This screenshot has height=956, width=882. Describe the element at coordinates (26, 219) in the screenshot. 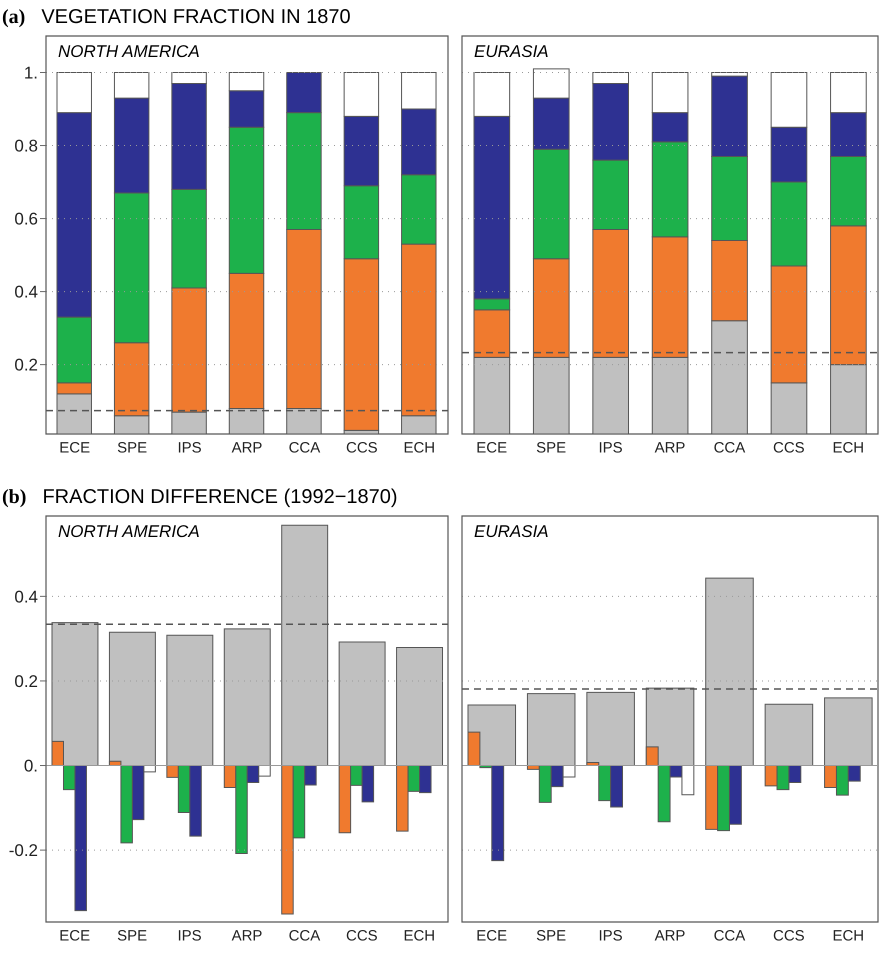

I see `y-tick-label: 0.6` at that location.